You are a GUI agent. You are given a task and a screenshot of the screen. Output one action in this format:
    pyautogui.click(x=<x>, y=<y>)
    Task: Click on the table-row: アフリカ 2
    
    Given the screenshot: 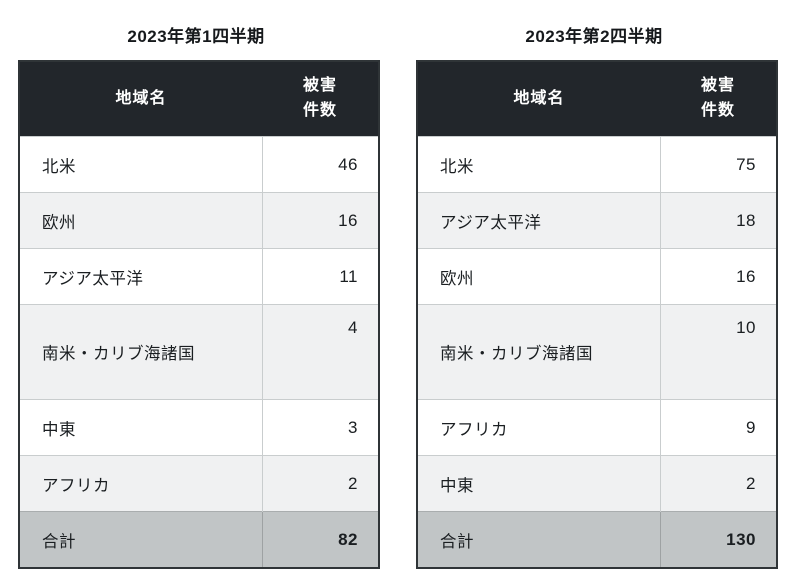 What is the action you would take?
    pyautogui.click(x=199, y=483)
    